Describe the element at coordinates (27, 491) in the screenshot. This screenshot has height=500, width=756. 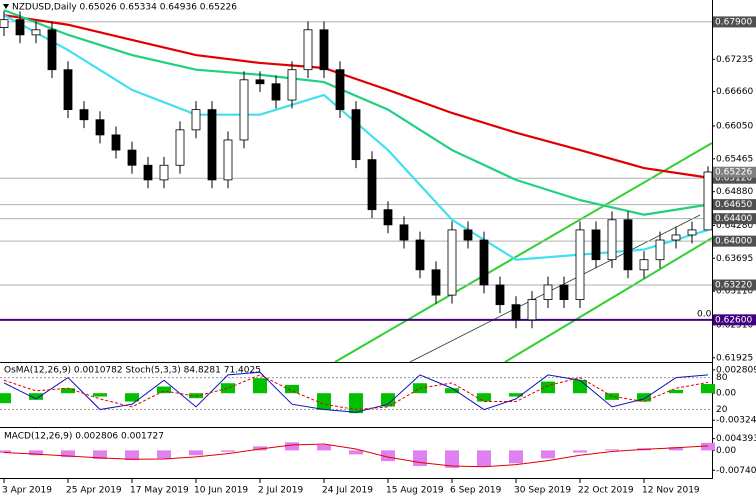
I see `x-tick-label: 3 Apr 2019` at that location.